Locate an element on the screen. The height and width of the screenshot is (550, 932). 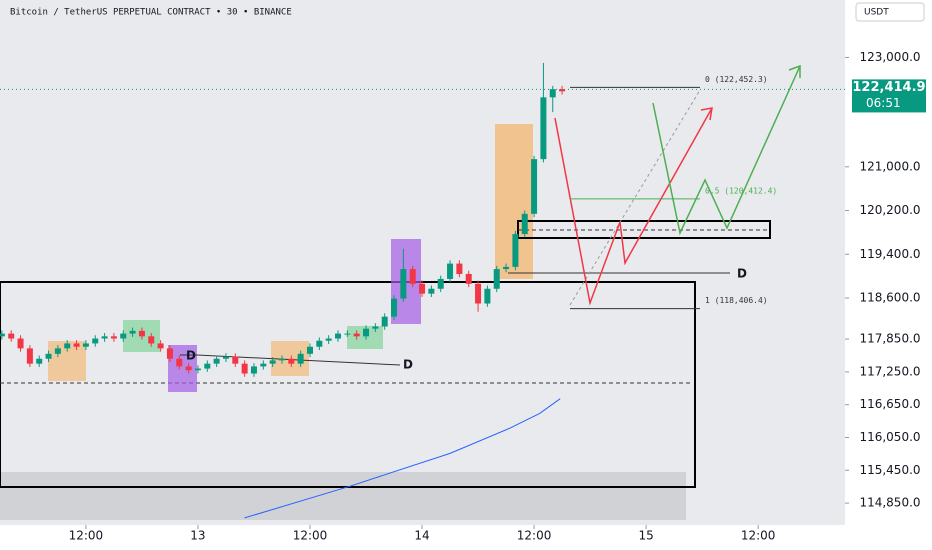
countdown: 06:51 is located at coordinates (883, 103).